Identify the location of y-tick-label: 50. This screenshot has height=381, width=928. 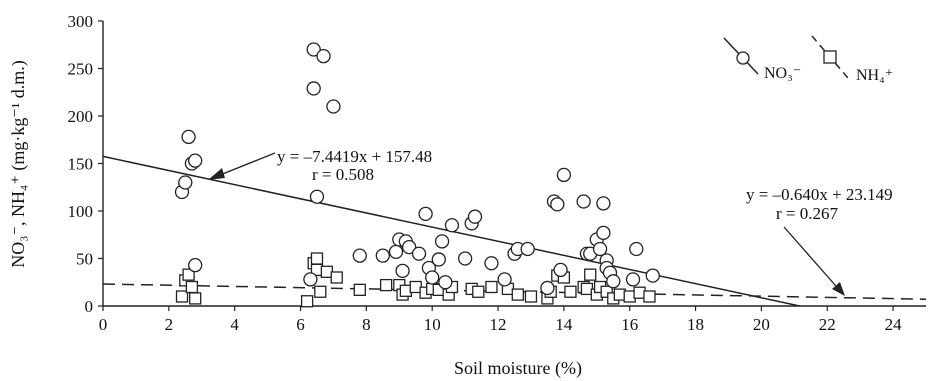
(84, 259).